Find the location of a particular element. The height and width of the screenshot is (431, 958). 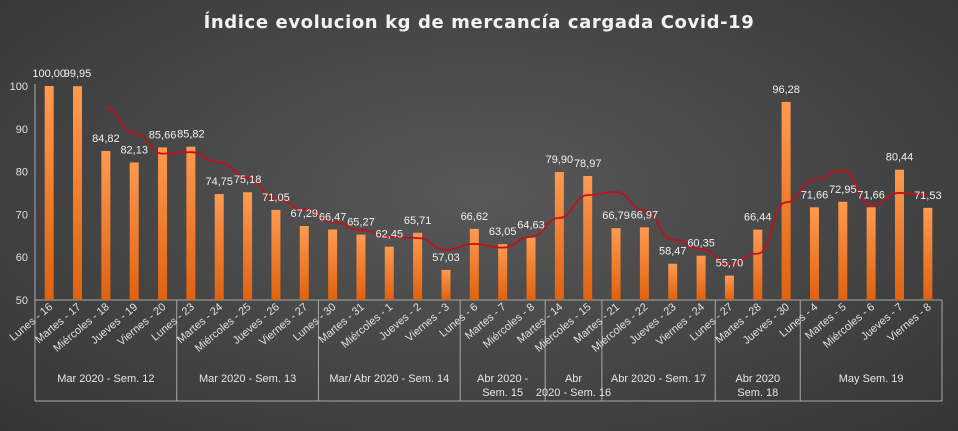

x-group-label: Abr 2020 - Sem. 16 is located at coordinates (573, 386).